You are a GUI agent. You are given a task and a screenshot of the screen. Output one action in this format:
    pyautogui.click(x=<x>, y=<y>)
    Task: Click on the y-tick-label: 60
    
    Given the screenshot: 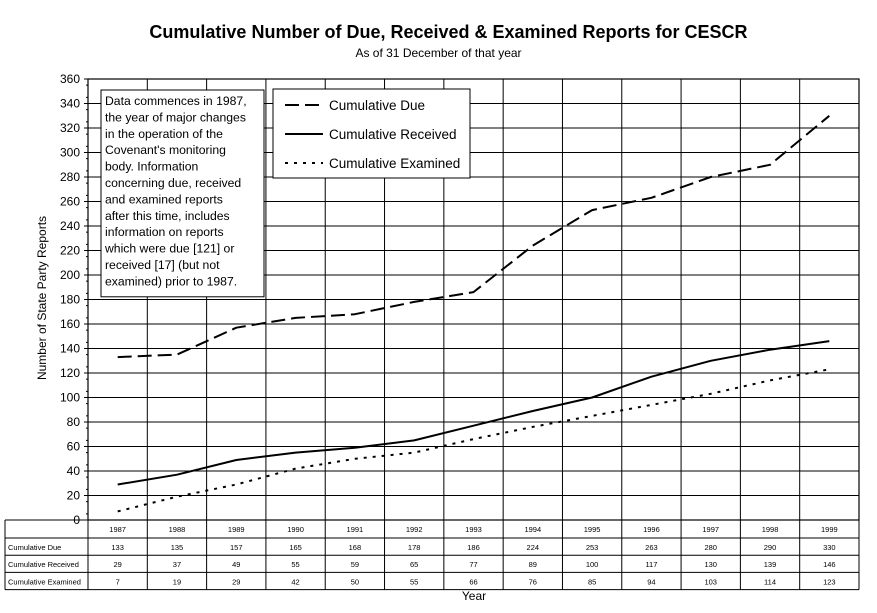 What is the action you would take?
    pyautogui.click(x=74, y=447)
    